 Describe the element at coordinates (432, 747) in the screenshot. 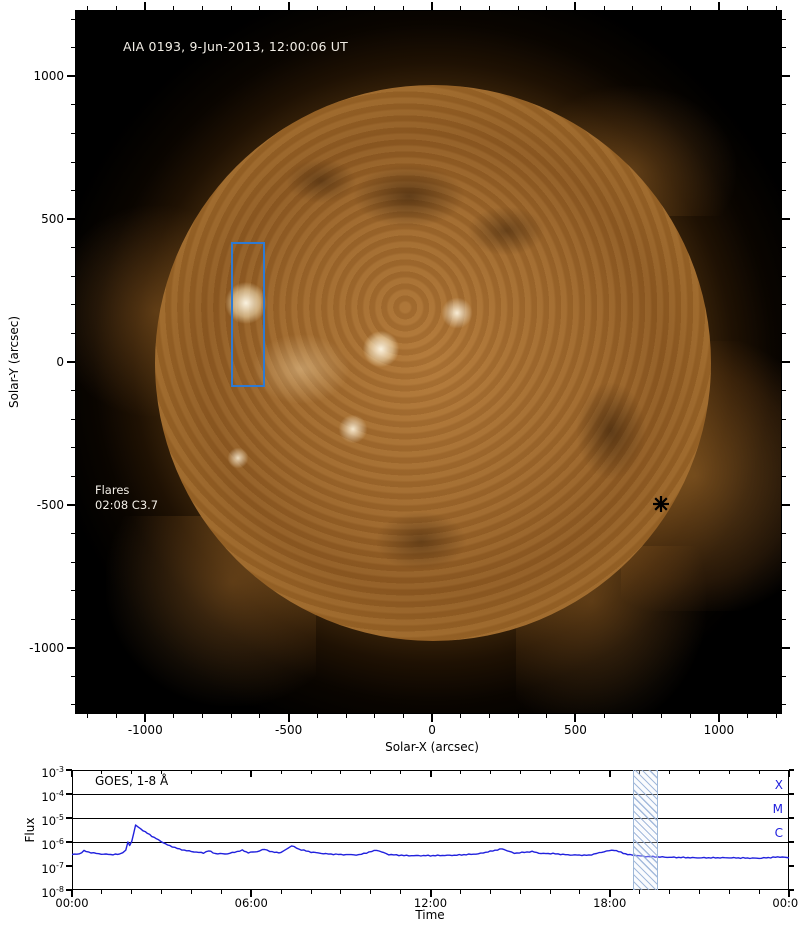

I see `solar-x-axis-label: Solar-X (arcsec)` at that location.